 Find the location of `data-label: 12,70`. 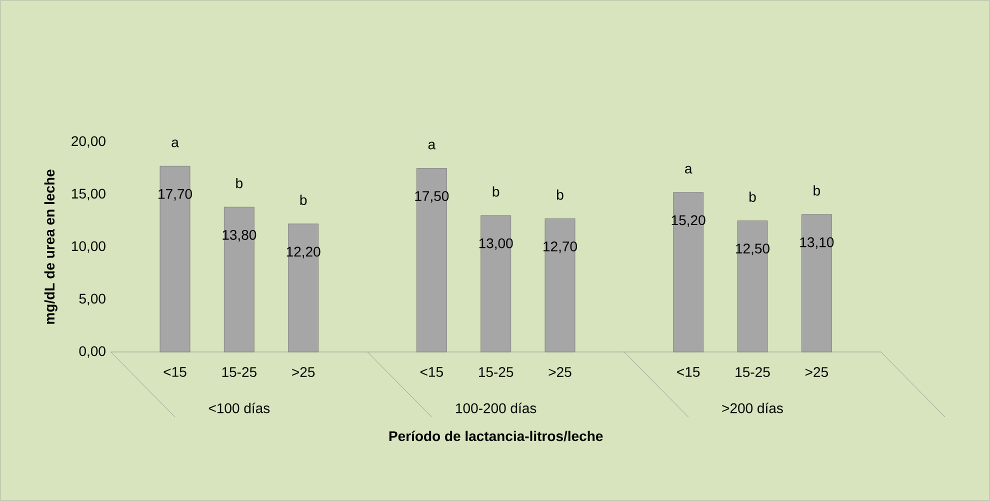

data-label: 12,70 is located at coordinates (560, 247).